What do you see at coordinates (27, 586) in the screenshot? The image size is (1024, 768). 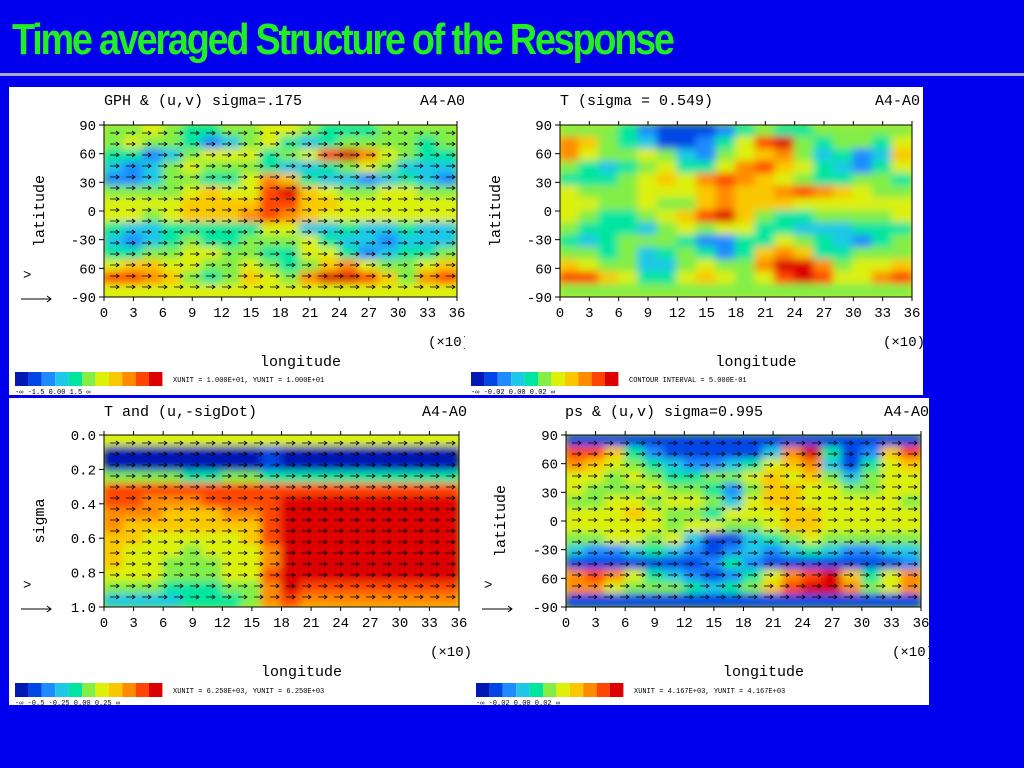 I see `chart-bl-ref-vector-y: >` at bounding box center [27, 586].